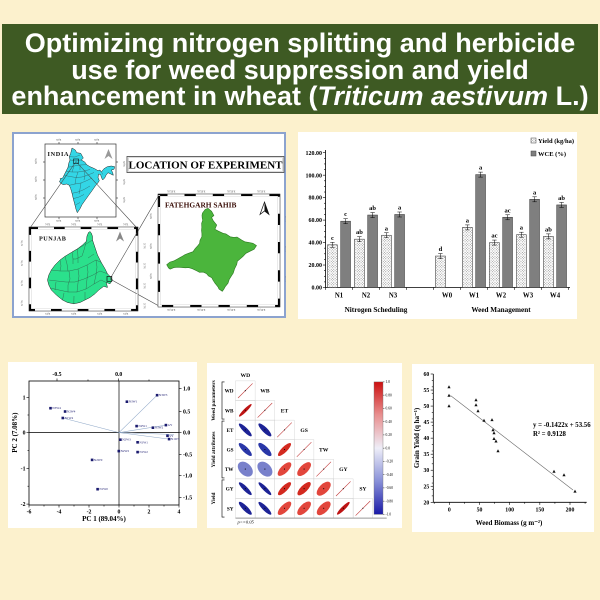  What do you see at coordinates (372, 208) in the screenshot?
I see `svg-text: ab` at bounding box center [372, 208].